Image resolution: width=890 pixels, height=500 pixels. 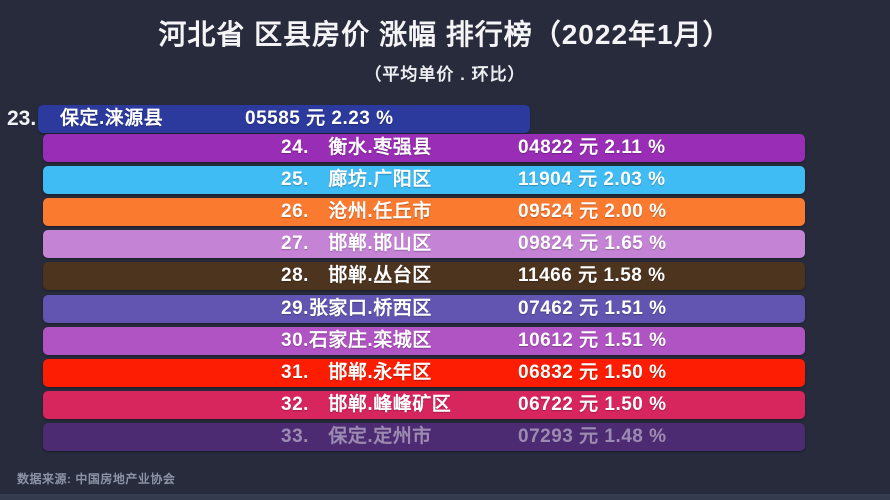 What do you see at coordinates (356, 308) in the screenshot?
I see `bar-label: 29.张家口.桥西区` at bounding box center [356, 308].